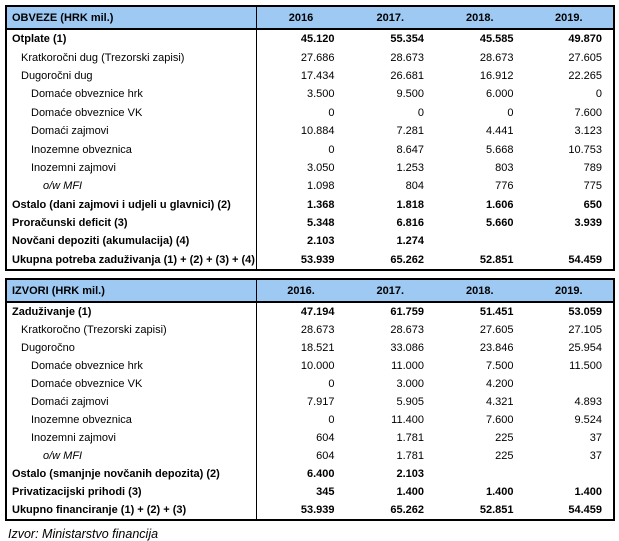 This screenshot has width=619, height=541. Describe the element at coordinates (499, 402) in the screenshot. I see `cell-value: 4.321` at that location.